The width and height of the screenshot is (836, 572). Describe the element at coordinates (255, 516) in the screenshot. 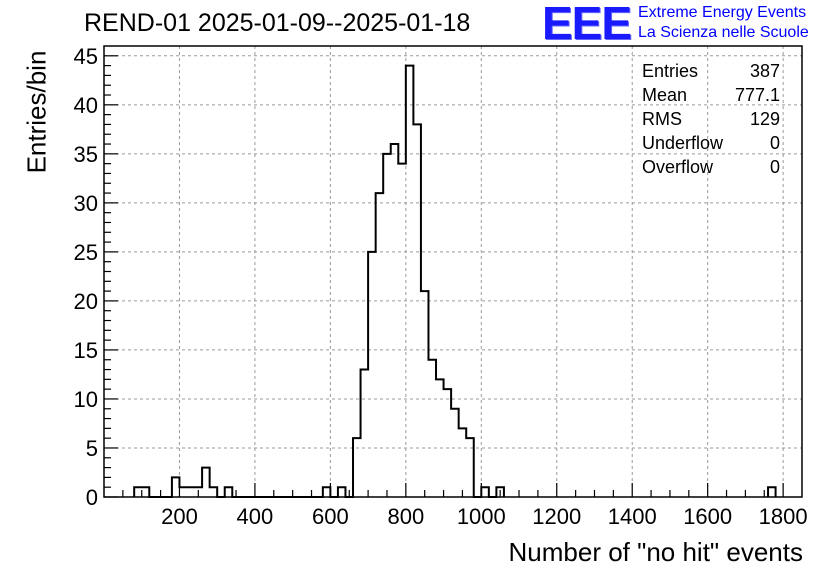

I see `x-tick-label: 400` at that location.